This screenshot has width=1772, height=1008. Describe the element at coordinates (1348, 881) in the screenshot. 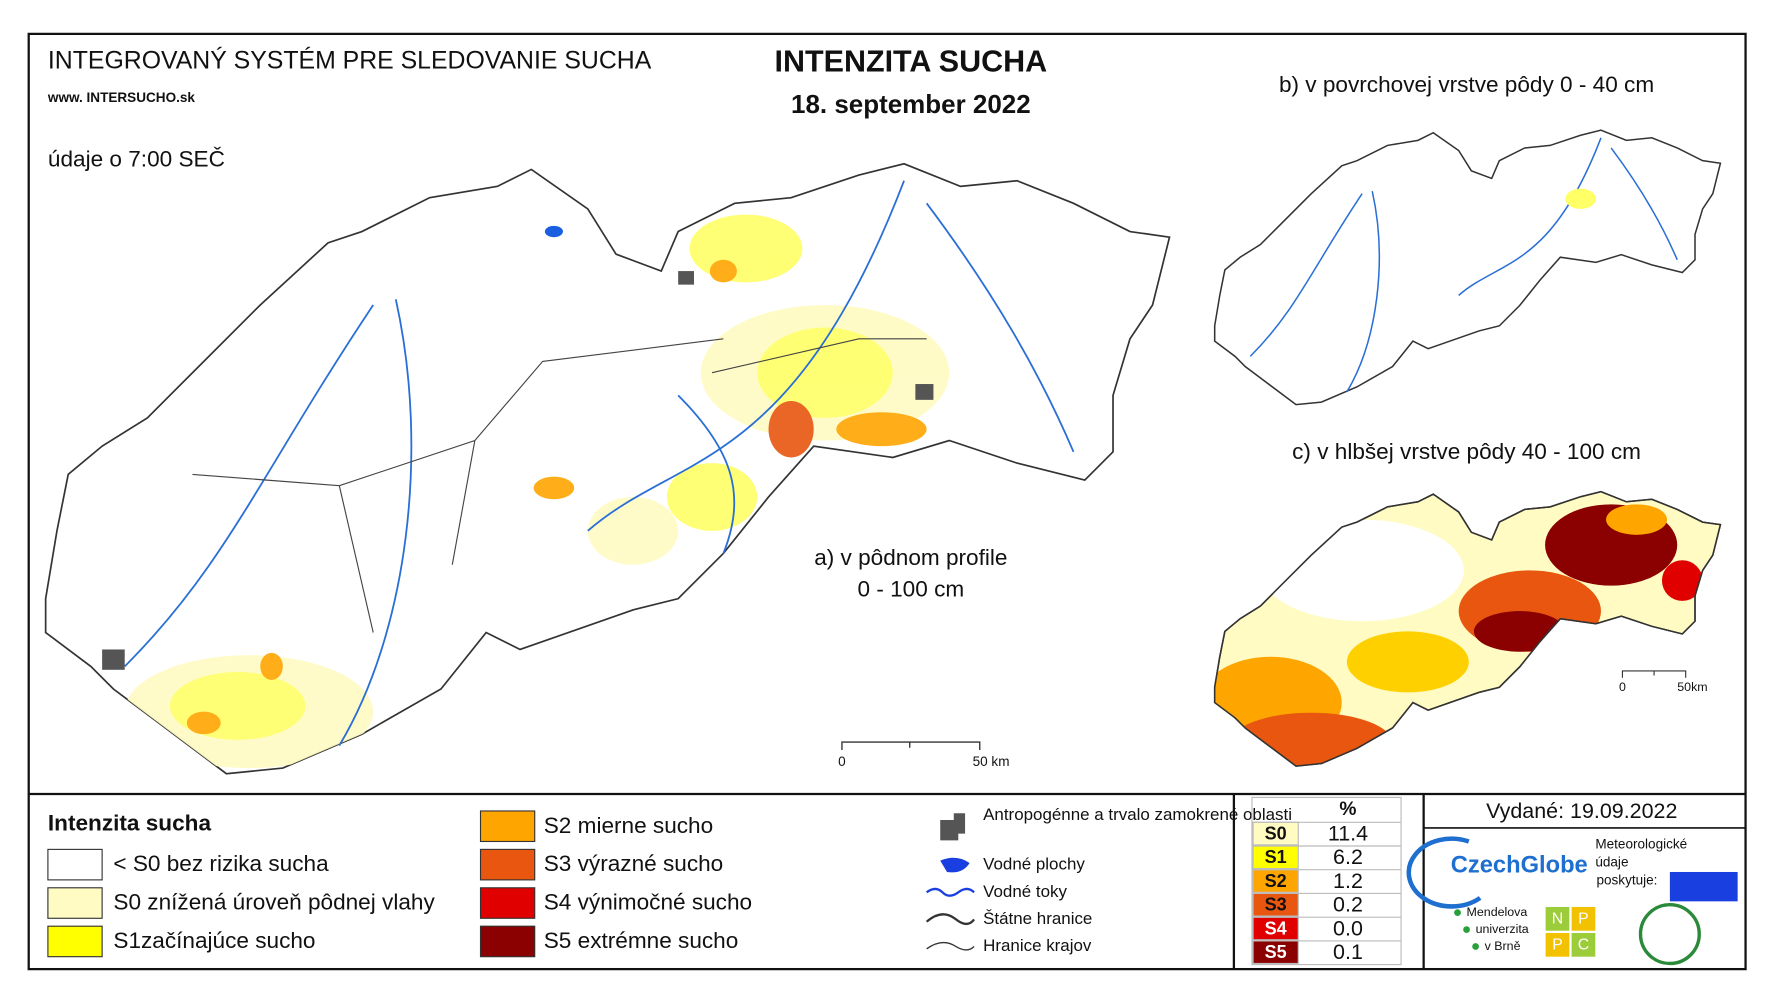

I see `table-value: 1.2` at that location.